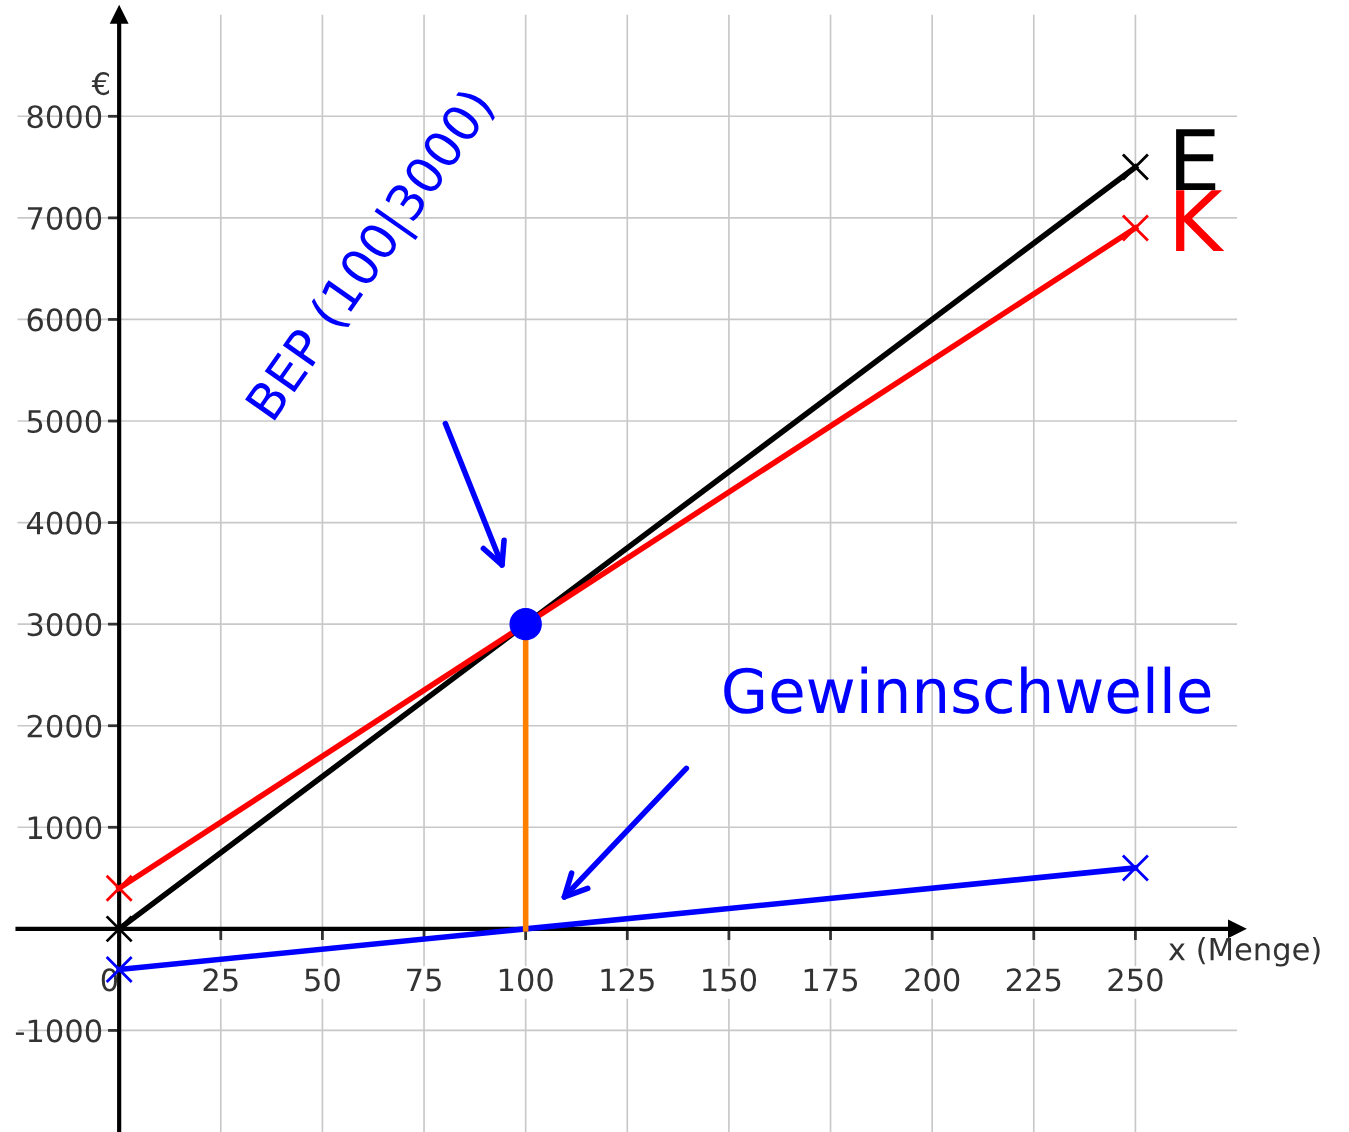 The width and height of the screenshot is (1349, 1132). What do you see at coordinates (1244, 952) in the screenshot?
I see `x-axis-title: x (Menge)` at bounding box center [1244, 952].